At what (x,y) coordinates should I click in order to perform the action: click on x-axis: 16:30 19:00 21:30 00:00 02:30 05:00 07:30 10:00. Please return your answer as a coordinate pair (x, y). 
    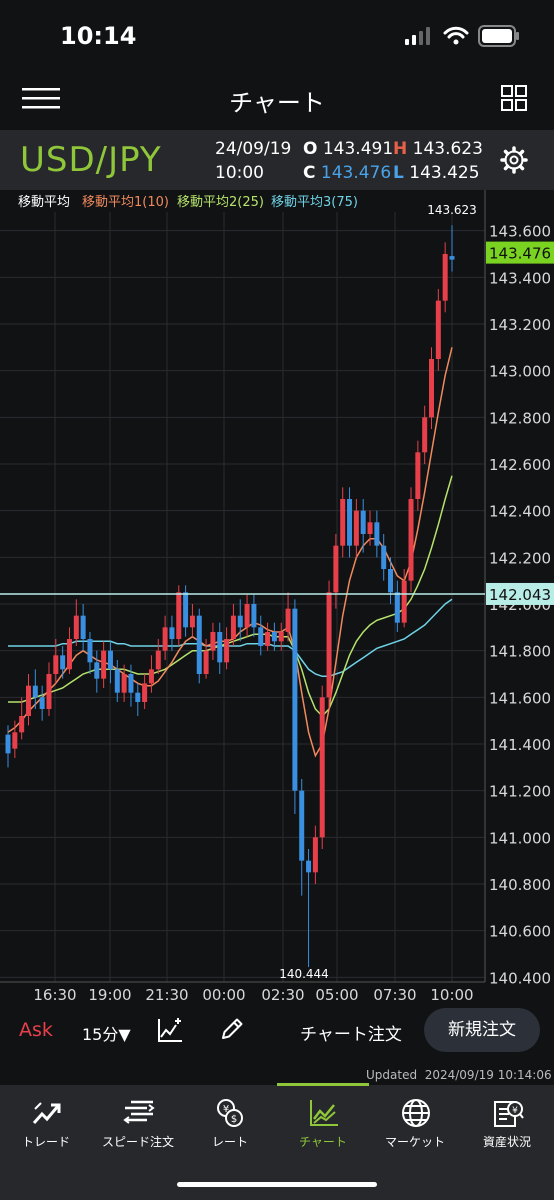
    Looking at the image, I should click on (253, 995).